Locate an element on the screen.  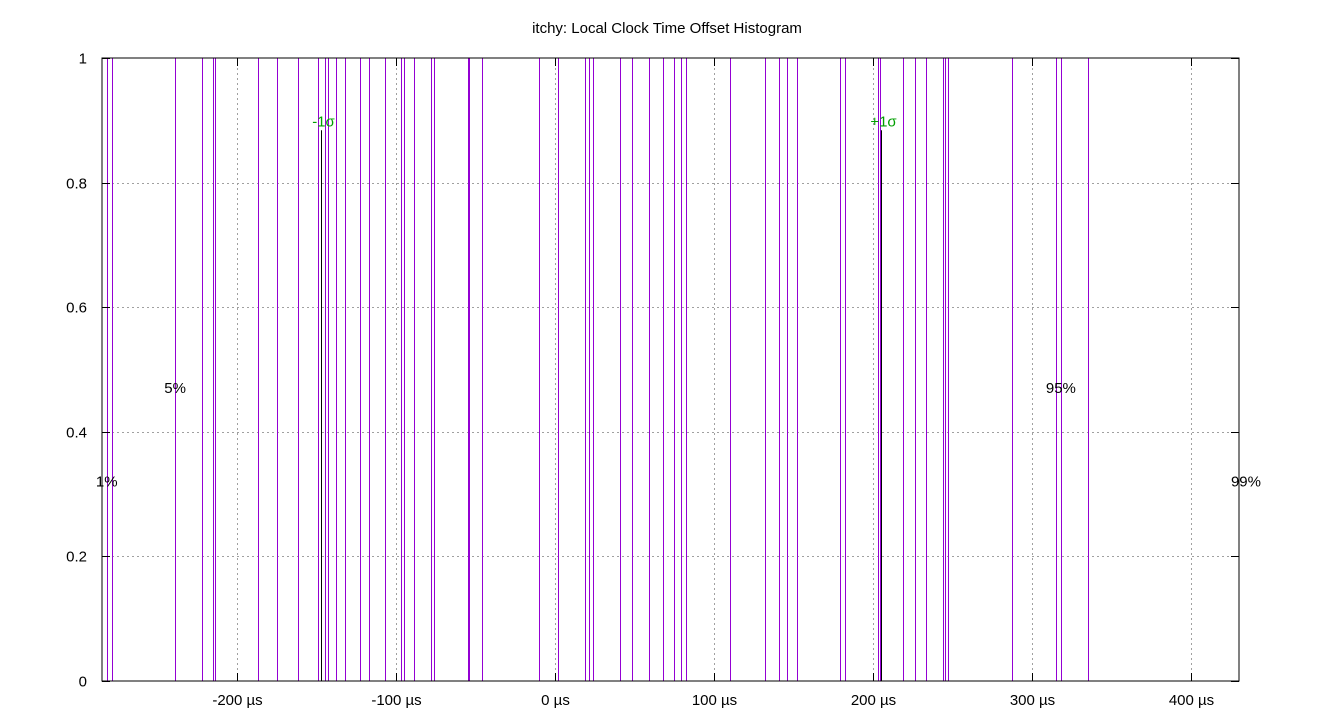
percentile-label: 95% is located at coordinates (1061, 388).